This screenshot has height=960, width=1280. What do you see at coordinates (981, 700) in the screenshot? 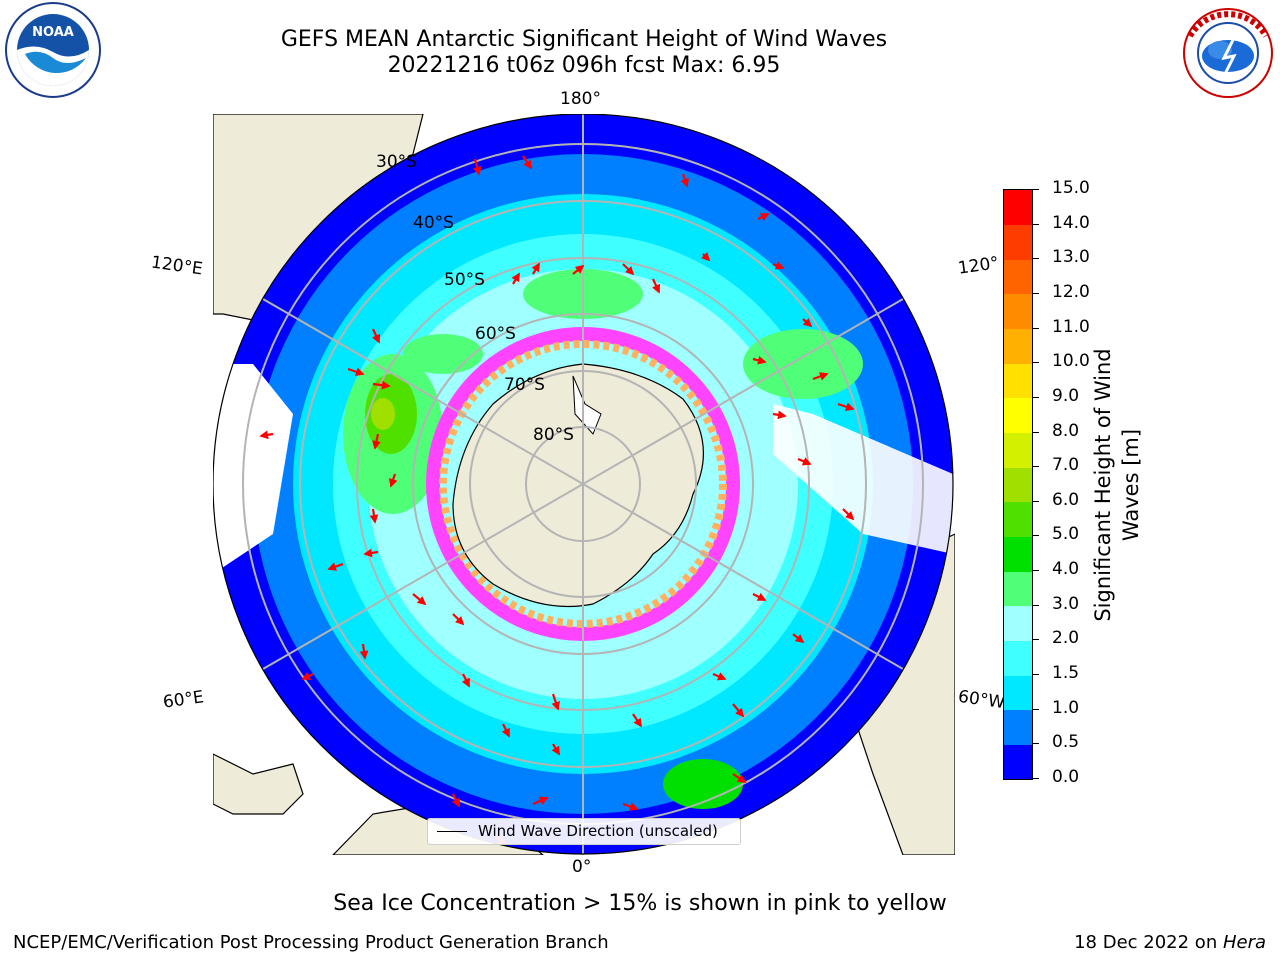
I see `lon-label-60w: 60°W` at bounding box center [981, 700].